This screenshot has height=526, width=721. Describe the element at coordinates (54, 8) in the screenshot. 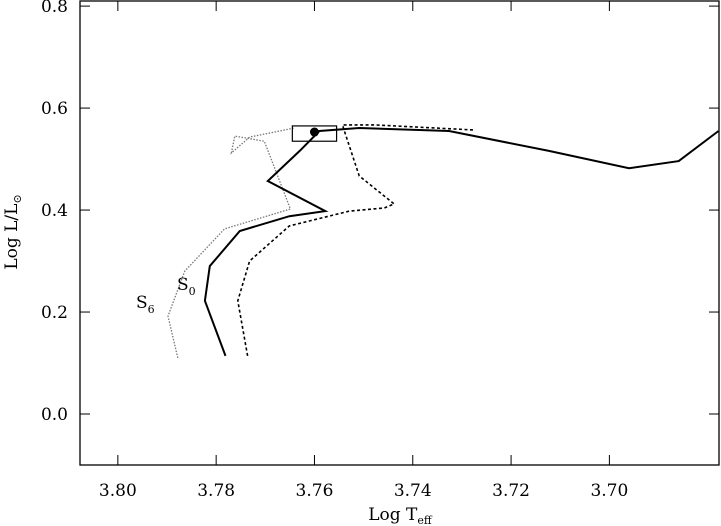

I see `y-tick-label: 0.8` at that location.